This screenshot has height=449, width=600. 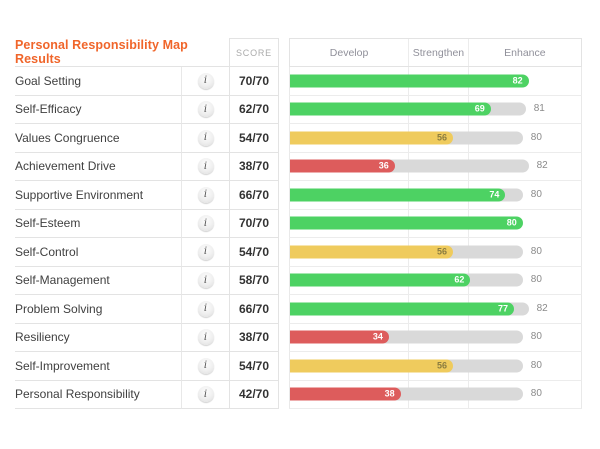 I want to click on row-label: Personal Responsibility, so click(x=98, y=395).